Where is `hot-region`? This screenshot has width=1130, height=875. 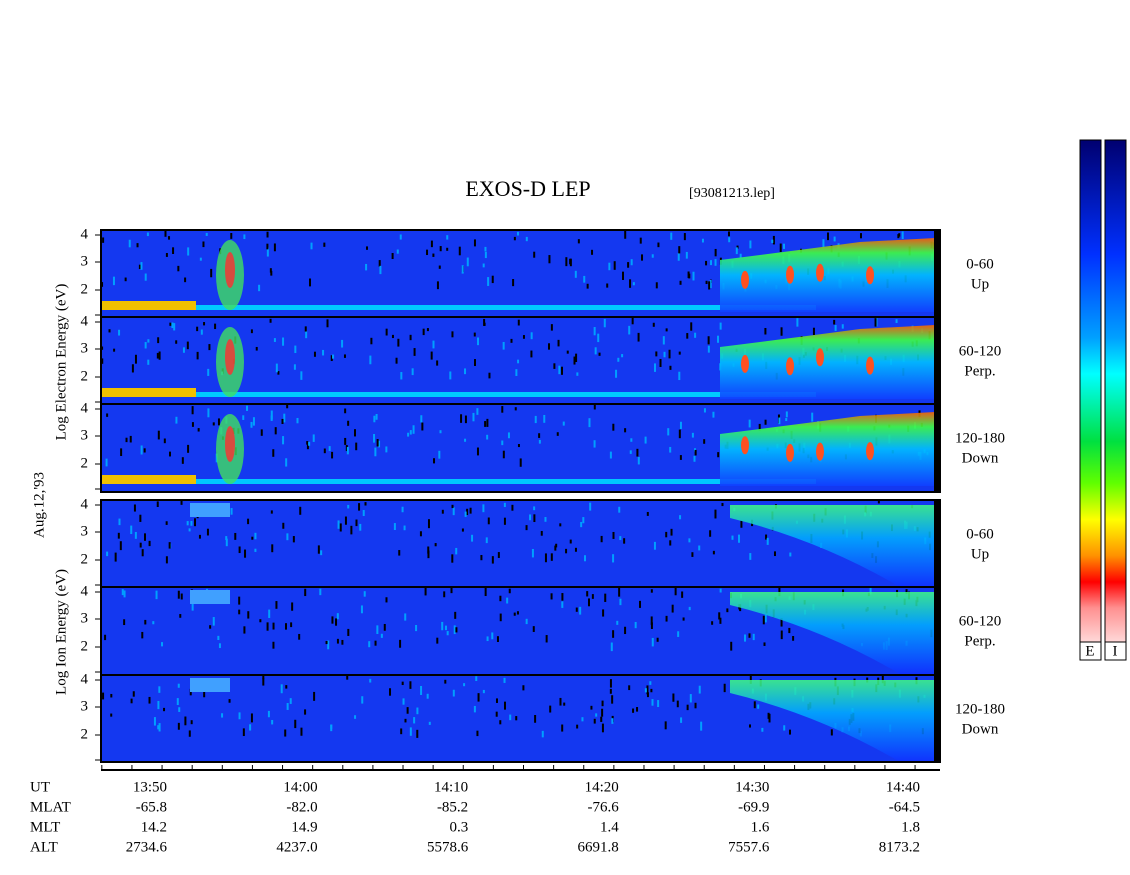 hot-region is located at coordinates (827, 449).